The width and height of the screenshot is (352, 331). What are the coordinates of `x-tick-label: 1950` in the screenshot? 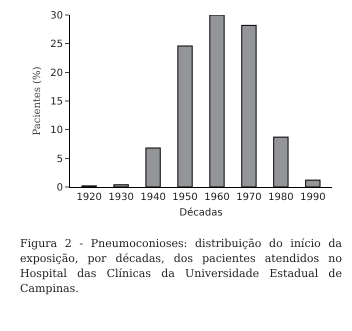 It's located at (185, 197).